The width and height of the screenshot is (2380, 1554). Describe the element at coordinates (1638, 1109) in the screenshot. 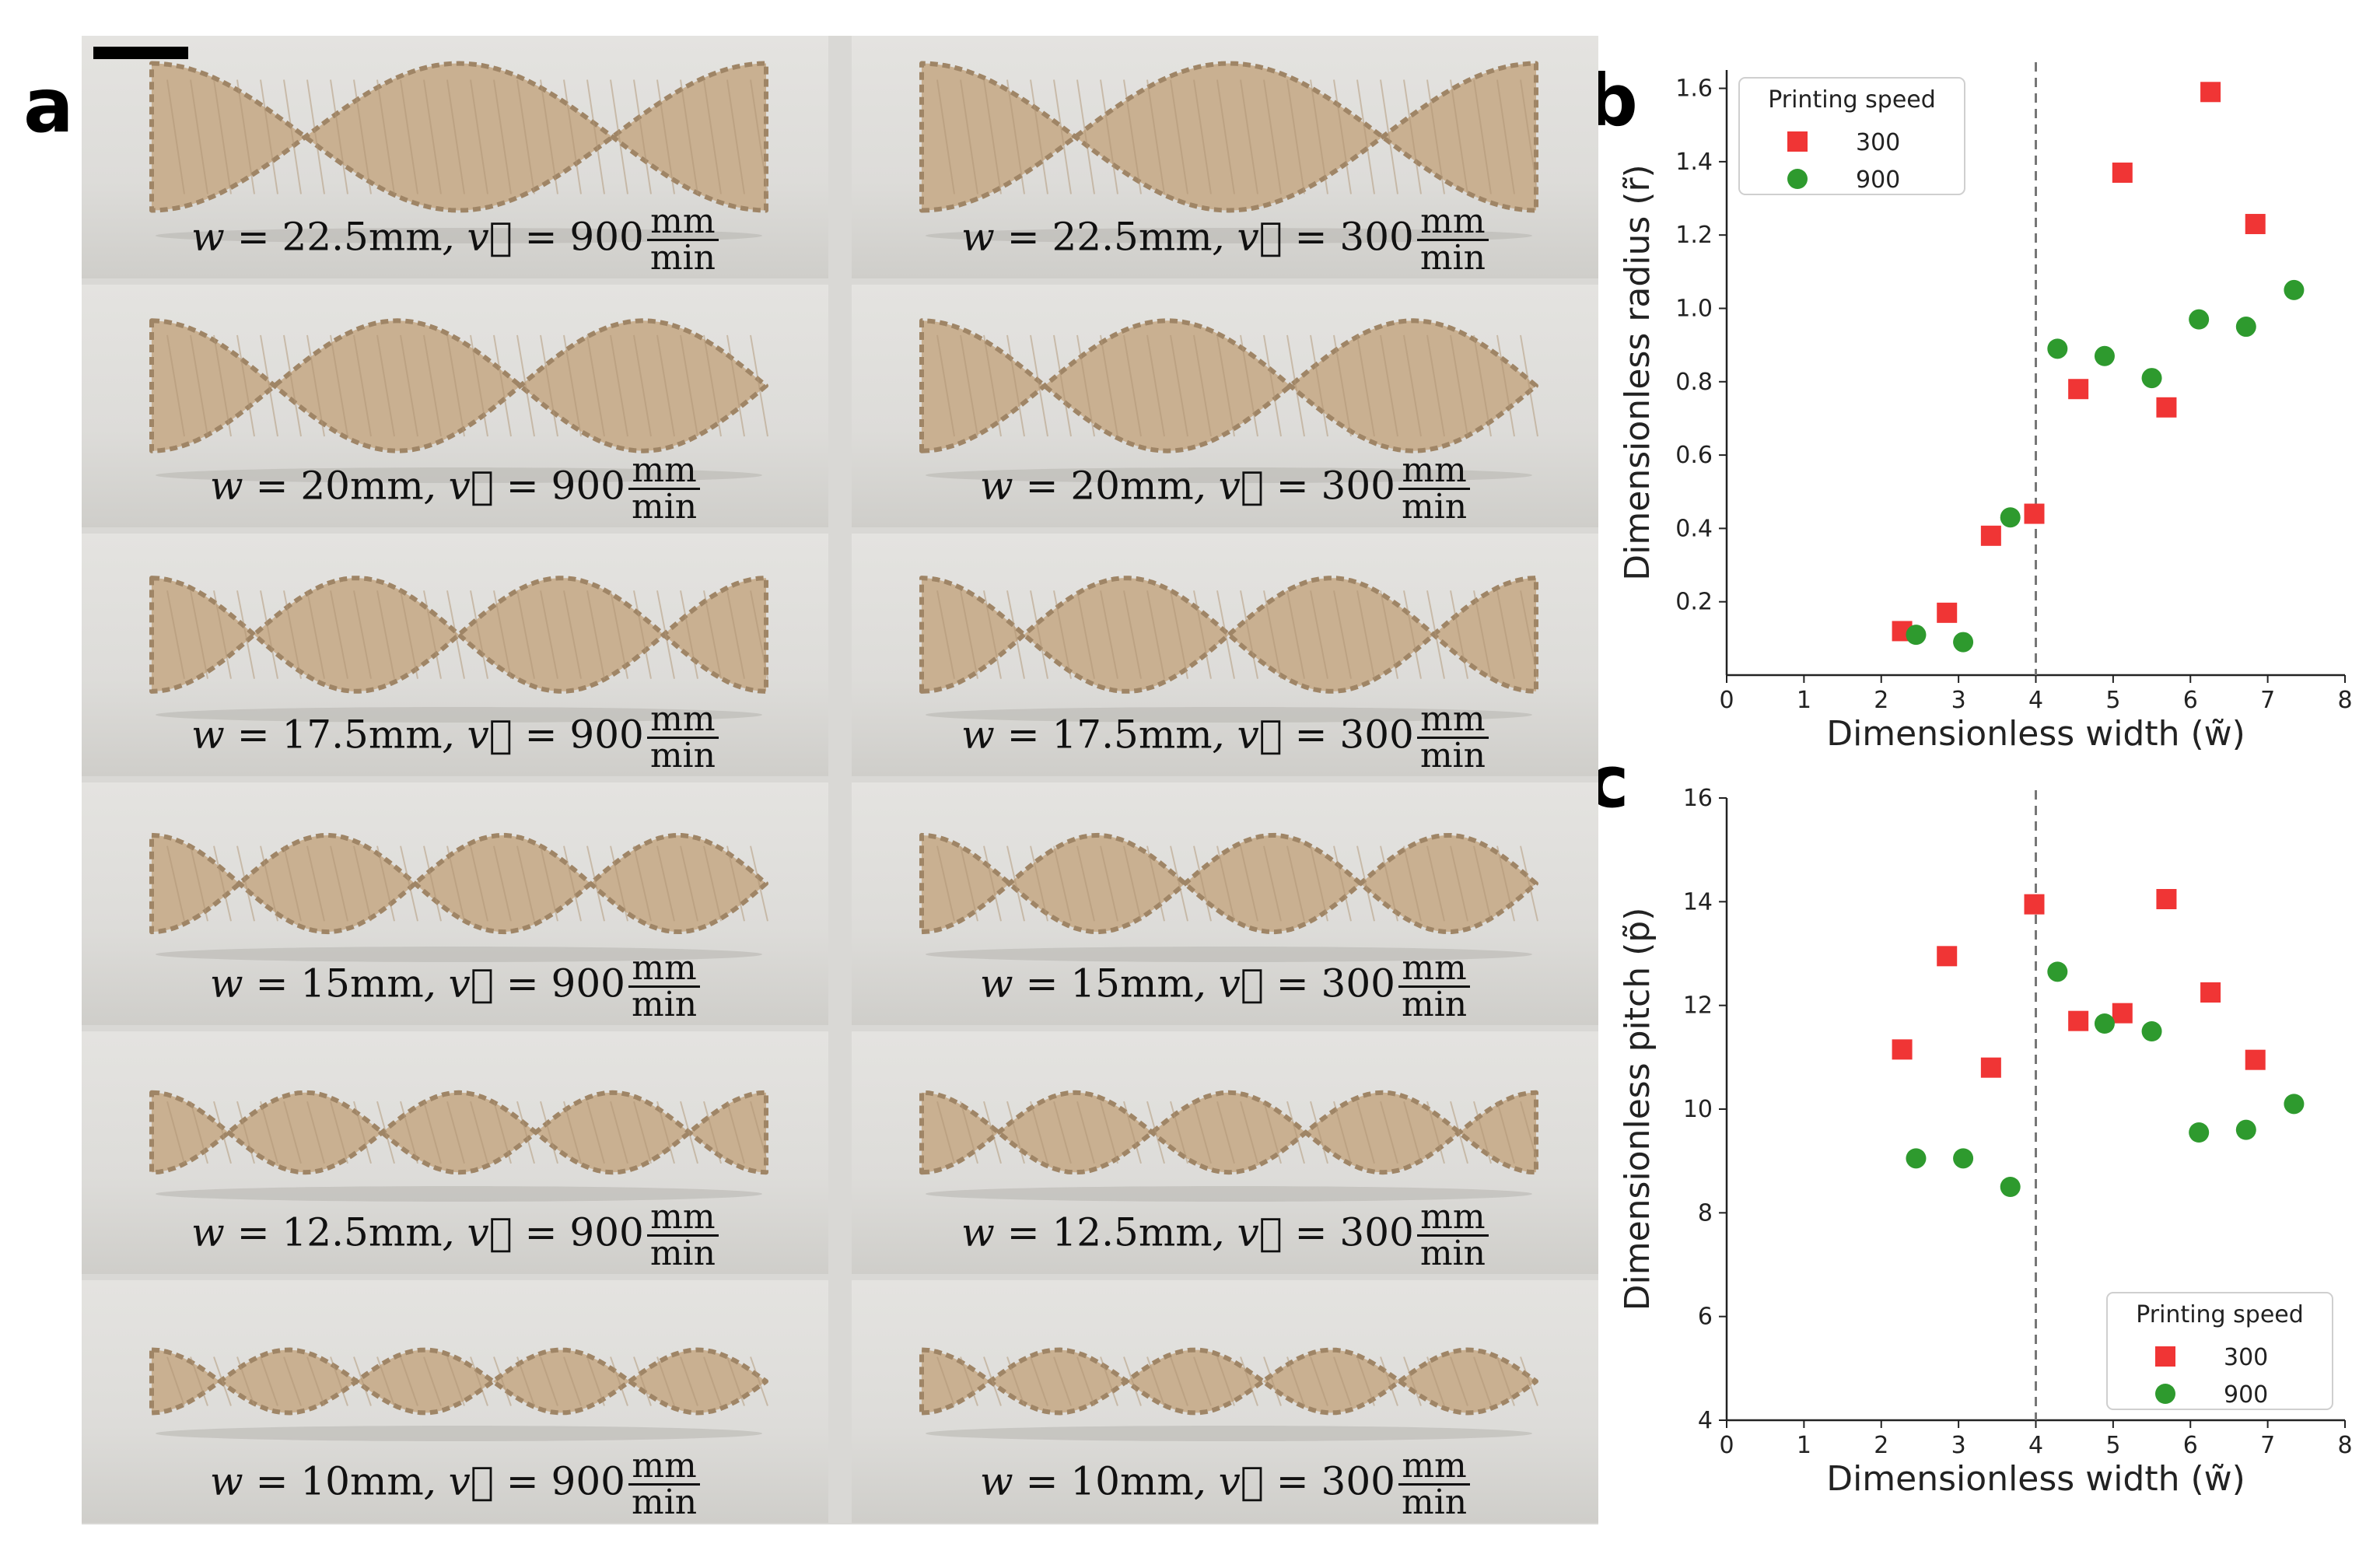

I see `y-axis-label: Dimensionless pitch (p̃)` at that location.